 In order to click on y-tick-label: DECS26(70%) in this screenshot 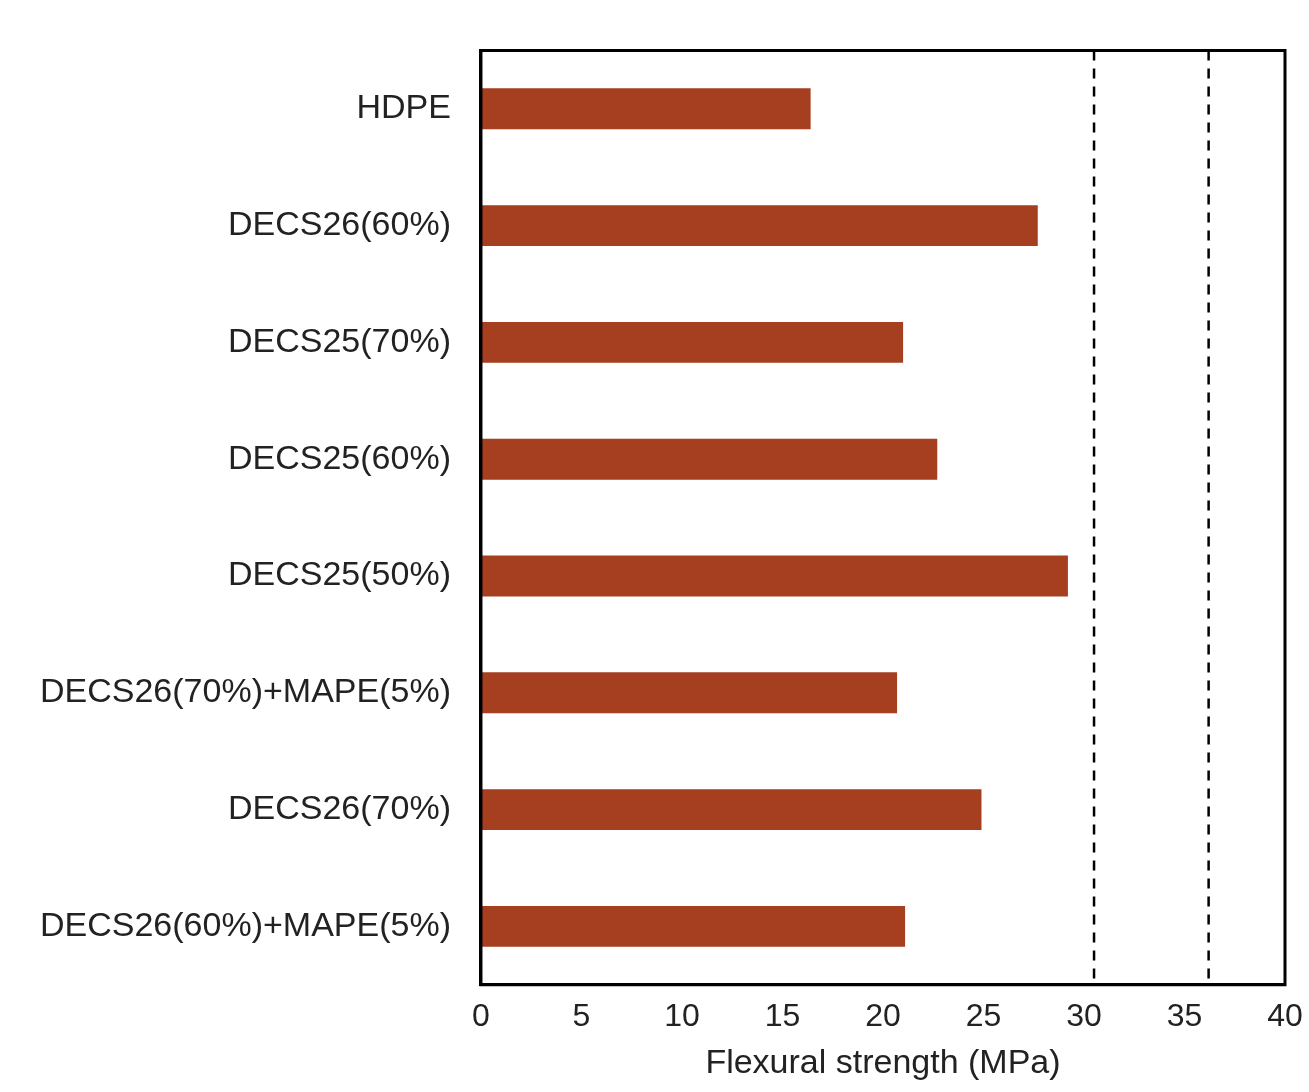, I will do `click(339, 806)`.